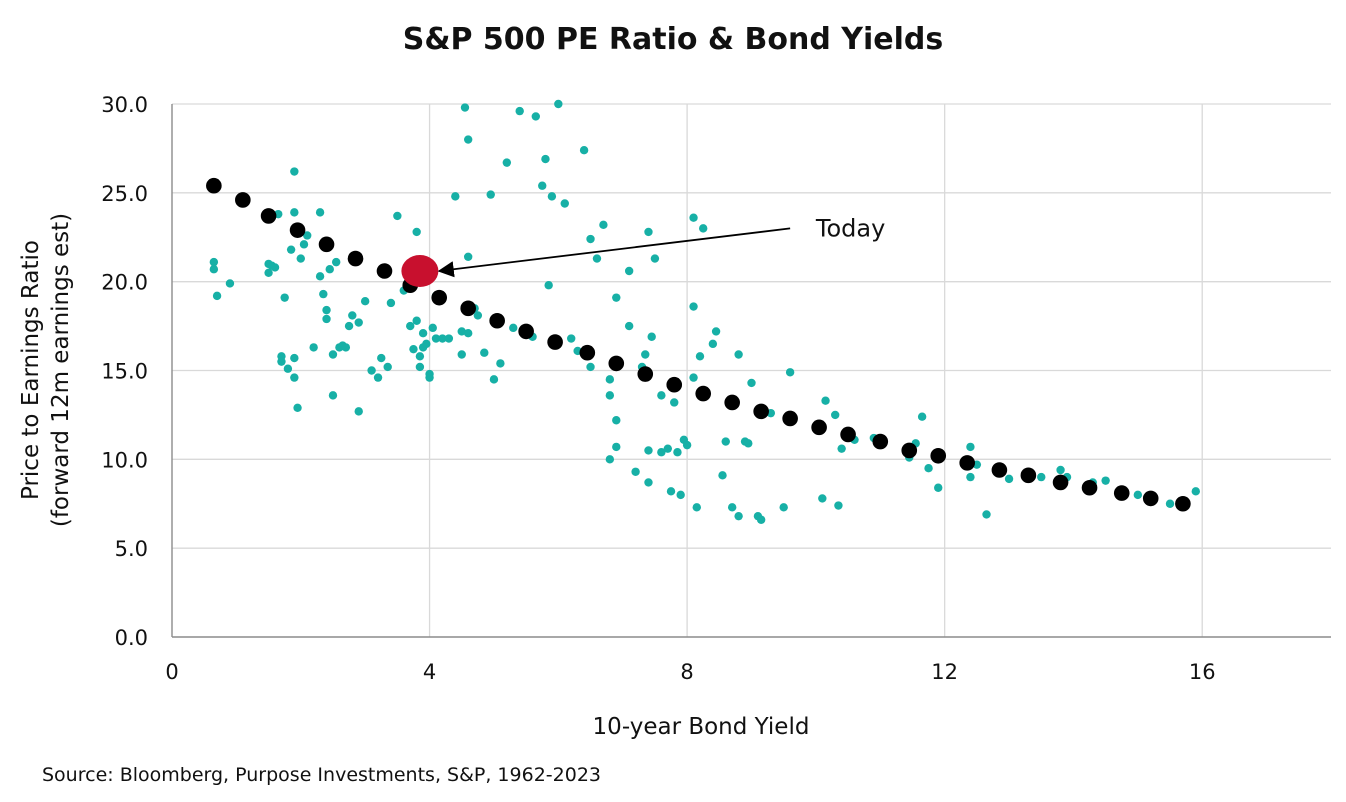 This screenshot has width=1346, height=802. Describe the element at coordinates (124, 460) in the screenshot. I see `y-tick-label: 10.0` at that location.